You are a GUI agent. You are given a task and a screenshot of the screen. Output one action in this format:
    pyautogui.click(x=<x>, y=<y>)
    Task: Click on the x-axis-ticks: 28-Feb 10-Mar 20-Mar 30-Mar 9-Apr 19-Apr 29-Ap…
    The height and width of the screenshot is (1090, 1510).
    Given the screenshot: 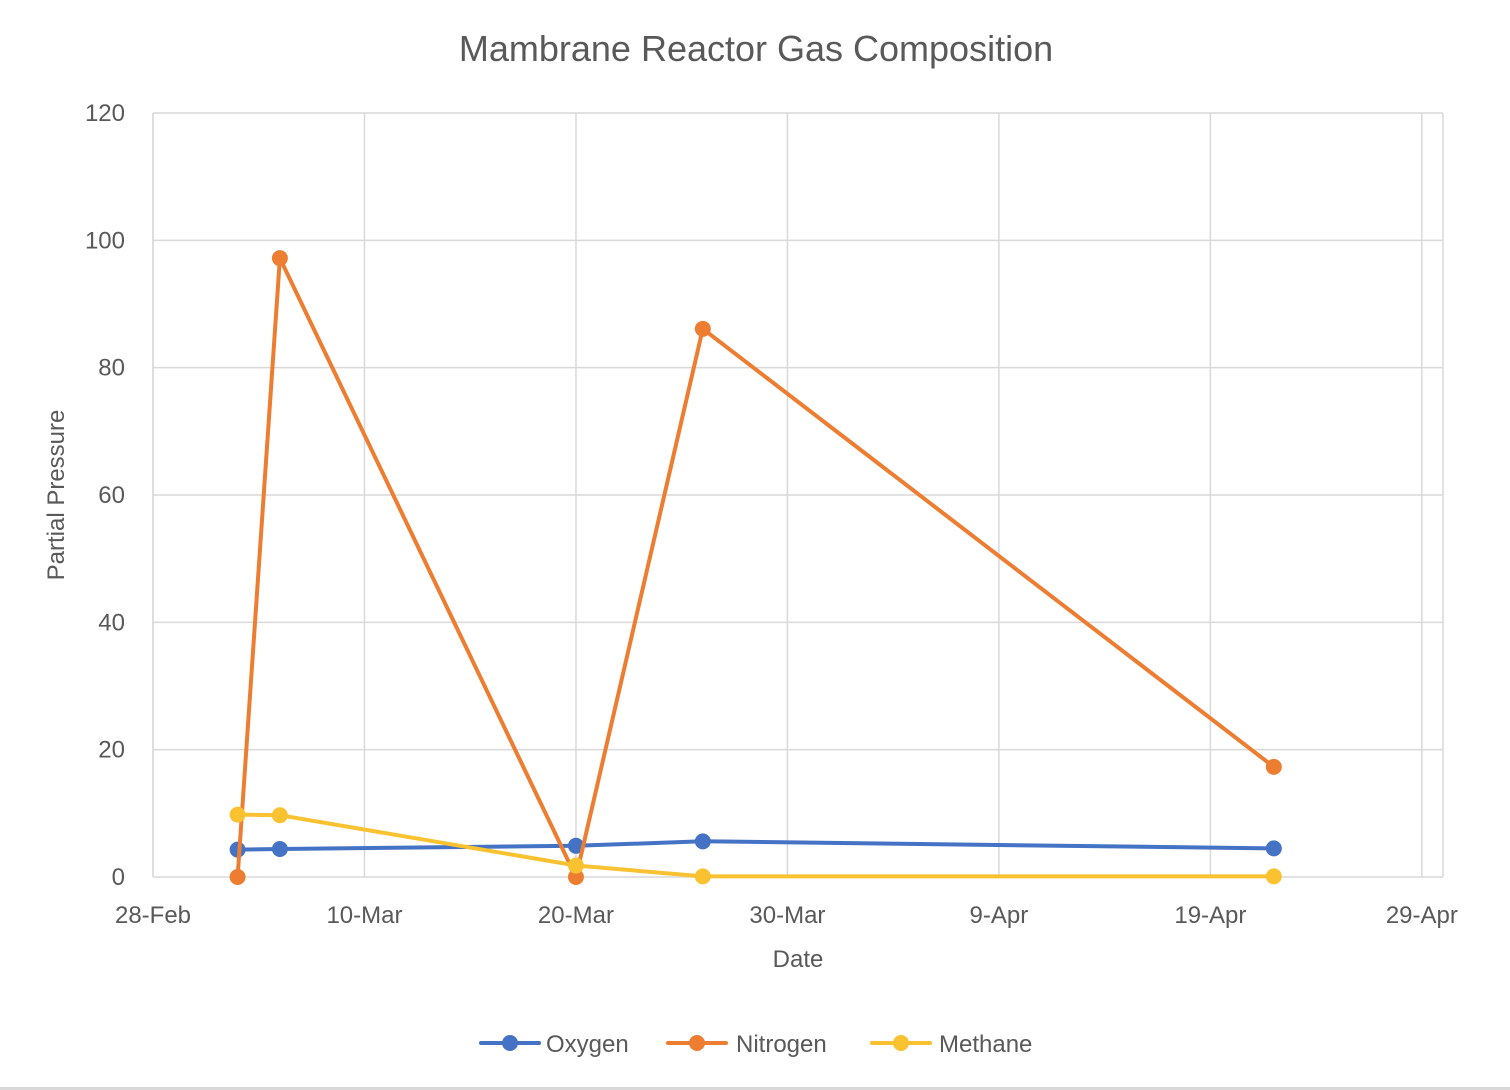 What is the action you would take?
    pyautogui.click(x=786, y=915)
    